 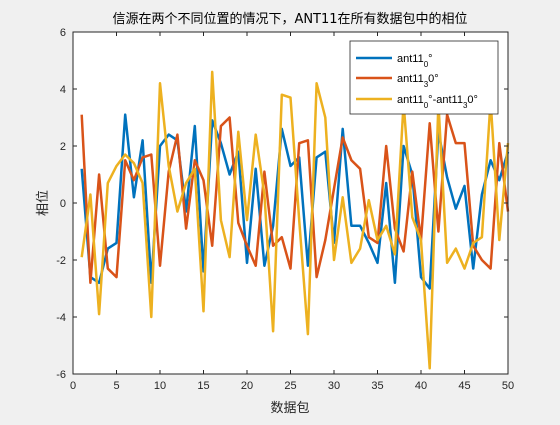 What do you see at coordinates (508, 386) in the screenshot?
I see `x-tick-label: 50` at bounding box center [508, 386].